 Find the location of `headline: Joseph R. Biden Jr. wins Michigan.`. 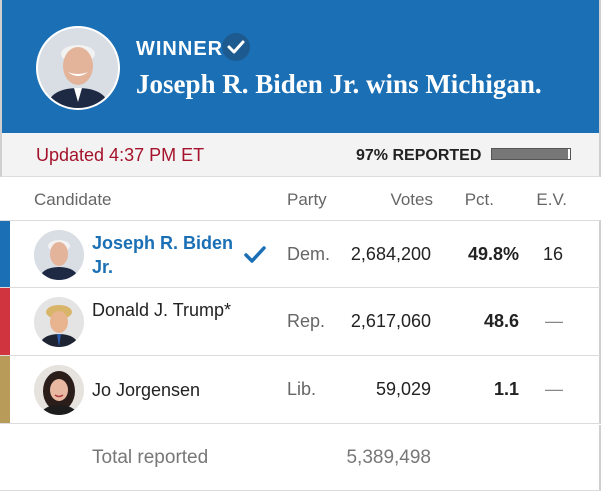

headline: Joseph R. Biden Jr. wins Michigan. is located at coordinates (339, 84).